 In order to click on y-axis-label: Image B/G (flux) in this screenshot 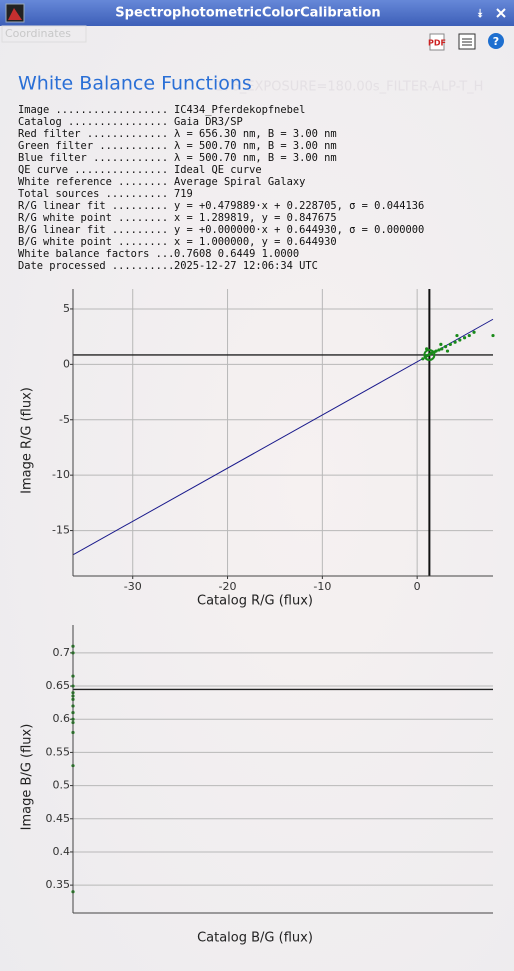, I will do `click(27, 777)`.